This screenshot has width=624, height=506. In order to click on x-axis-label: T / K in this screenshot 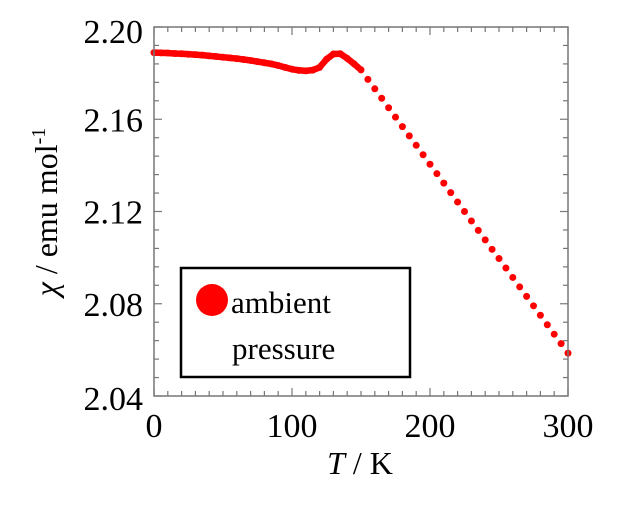, I will do `click(360, 463)`.